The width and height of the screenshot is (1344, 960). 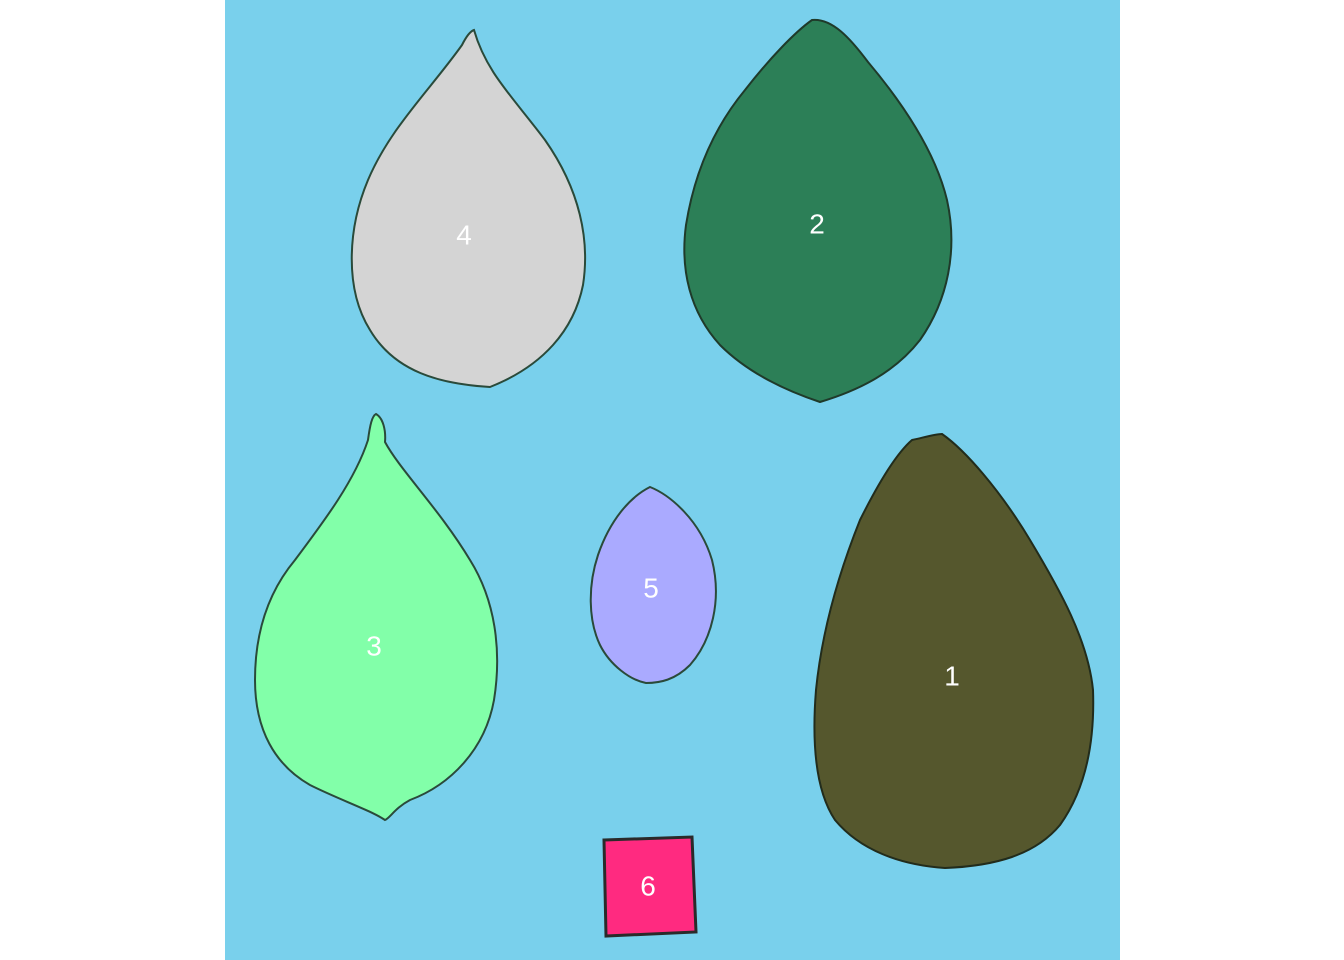 I want to click on leaf-1: 1, so click(x=954, y=651).